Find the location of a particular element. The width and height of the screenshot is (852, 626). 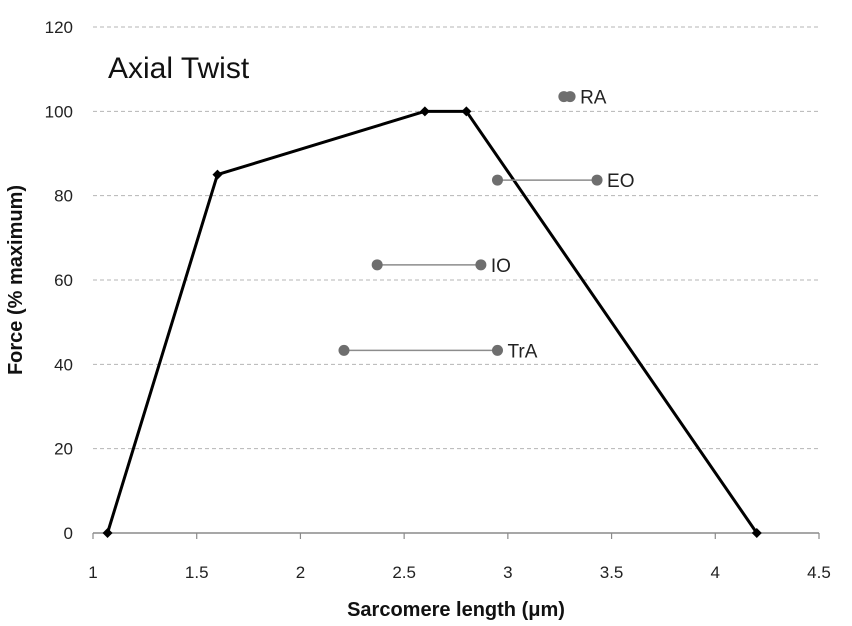

y-tick-label: 20 is located at coordinates (63, 449).